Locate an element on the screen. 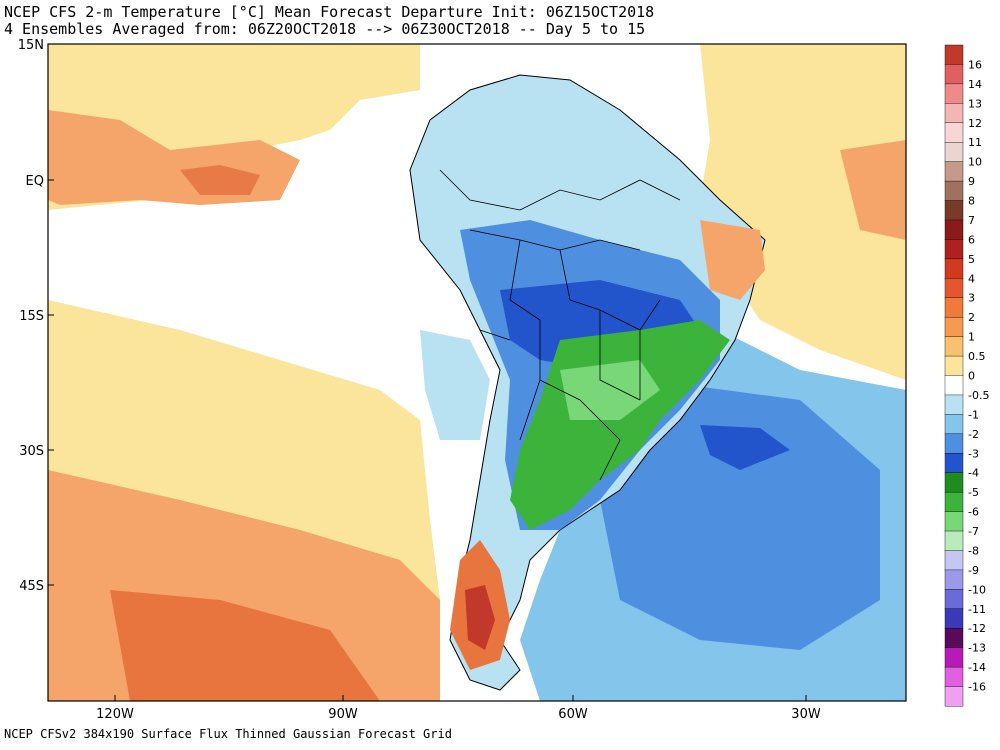 The image size is (1000, 750). lat-label-15n: 15N is located at coordinates (31, 45).